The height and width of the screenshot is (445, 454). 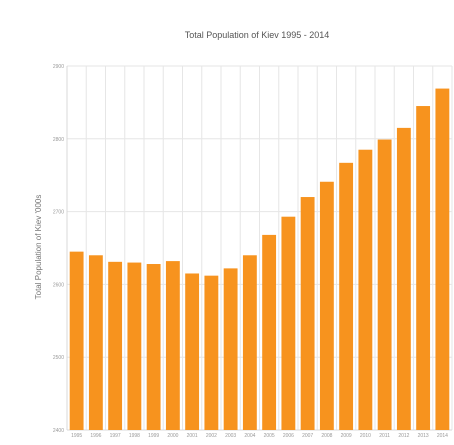 What do you see at coordinates (384, 436) in the screenshot?
I see `x-tick-label: 2011` at bounding box center [384, 436].